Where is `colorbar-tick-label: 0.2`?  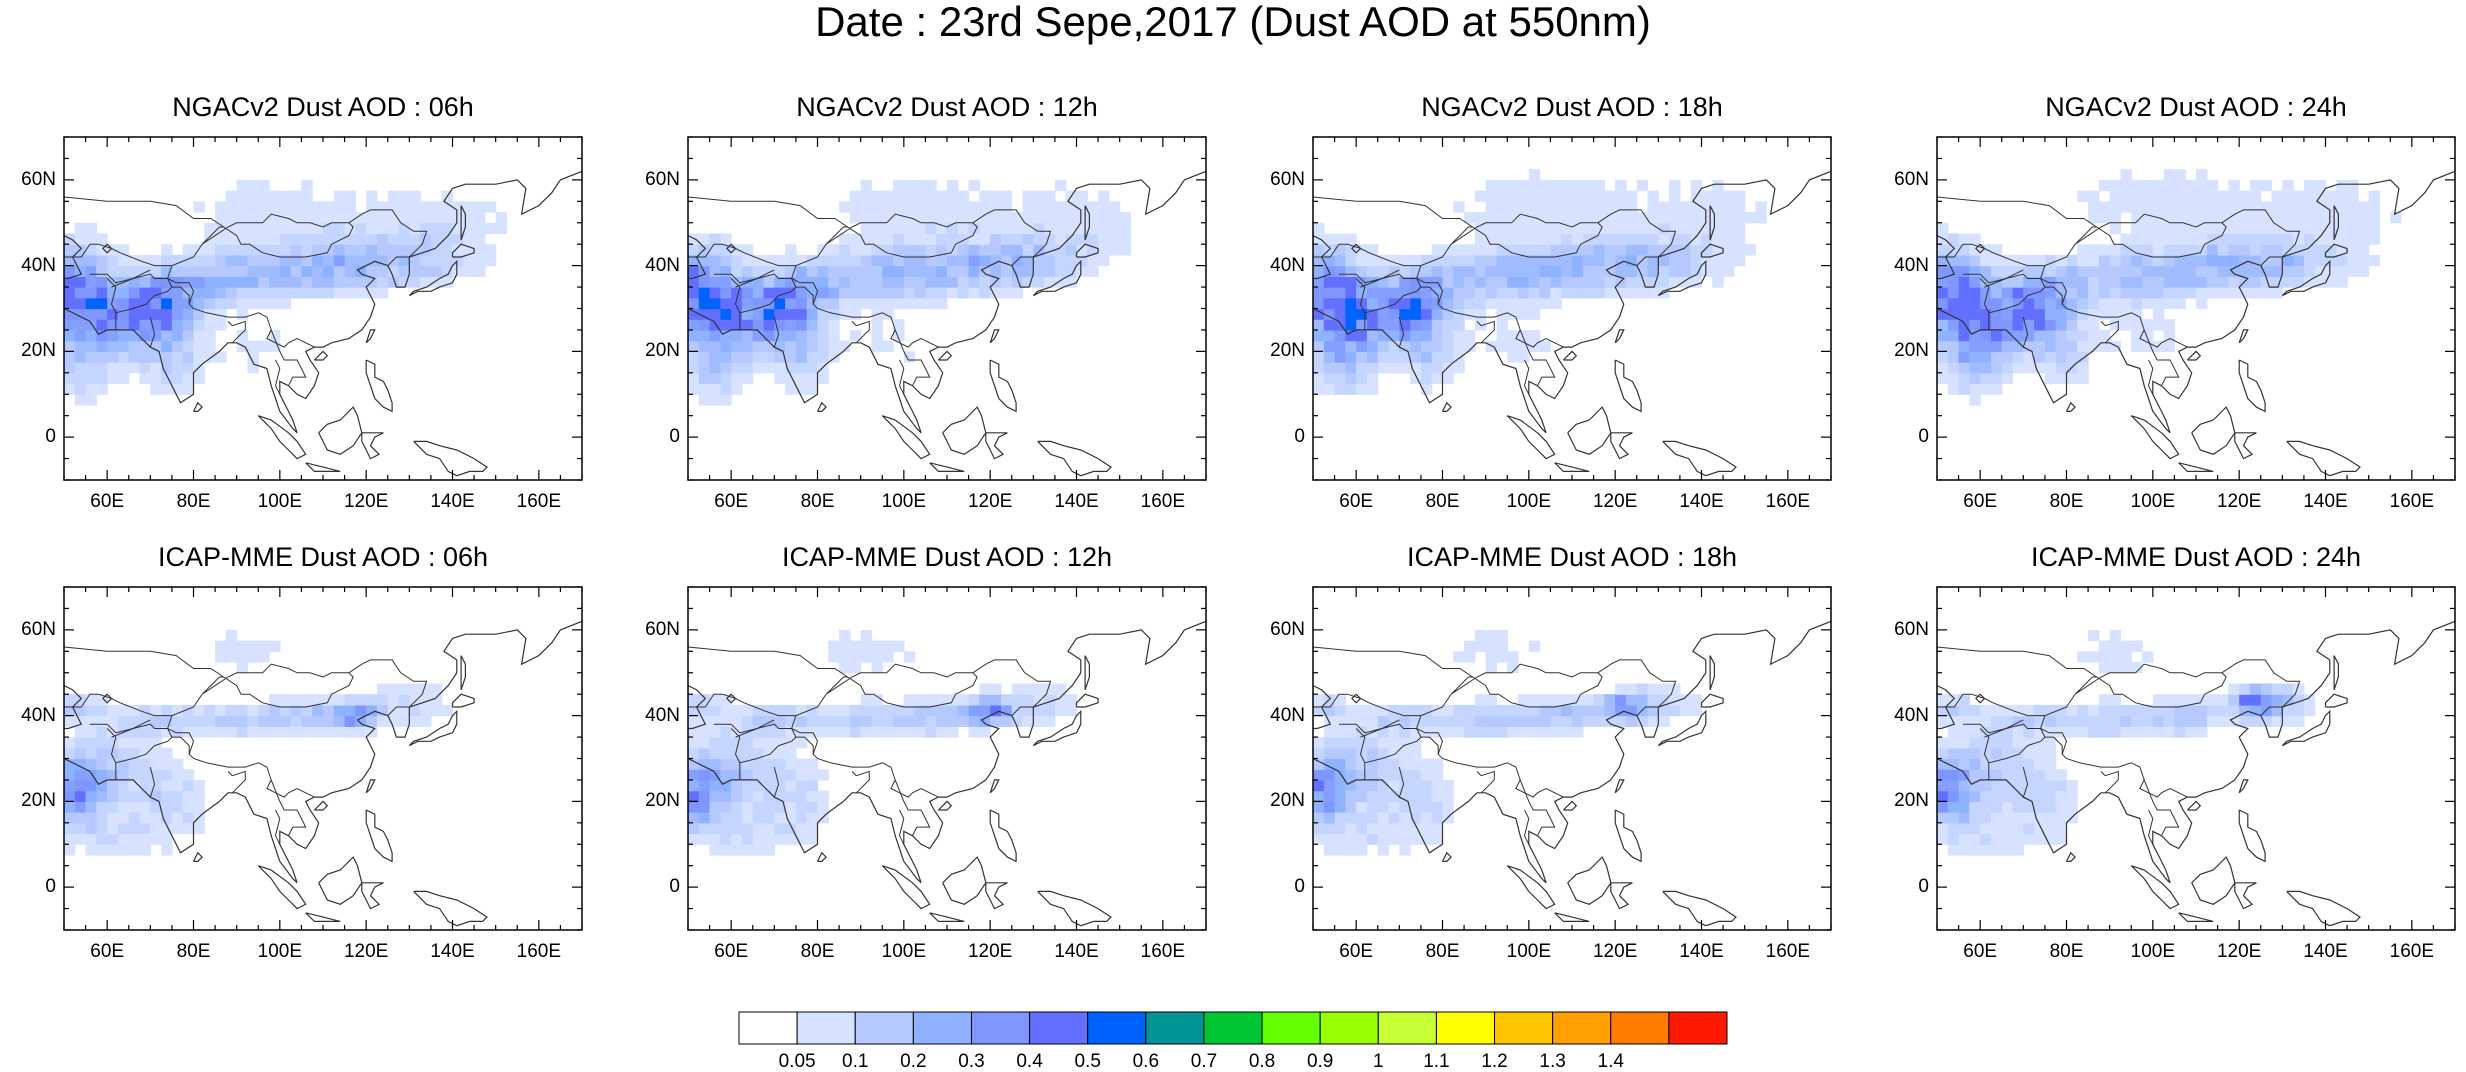
colorbar-tick-label: 0.2 is located at coordinates (913, 1061).